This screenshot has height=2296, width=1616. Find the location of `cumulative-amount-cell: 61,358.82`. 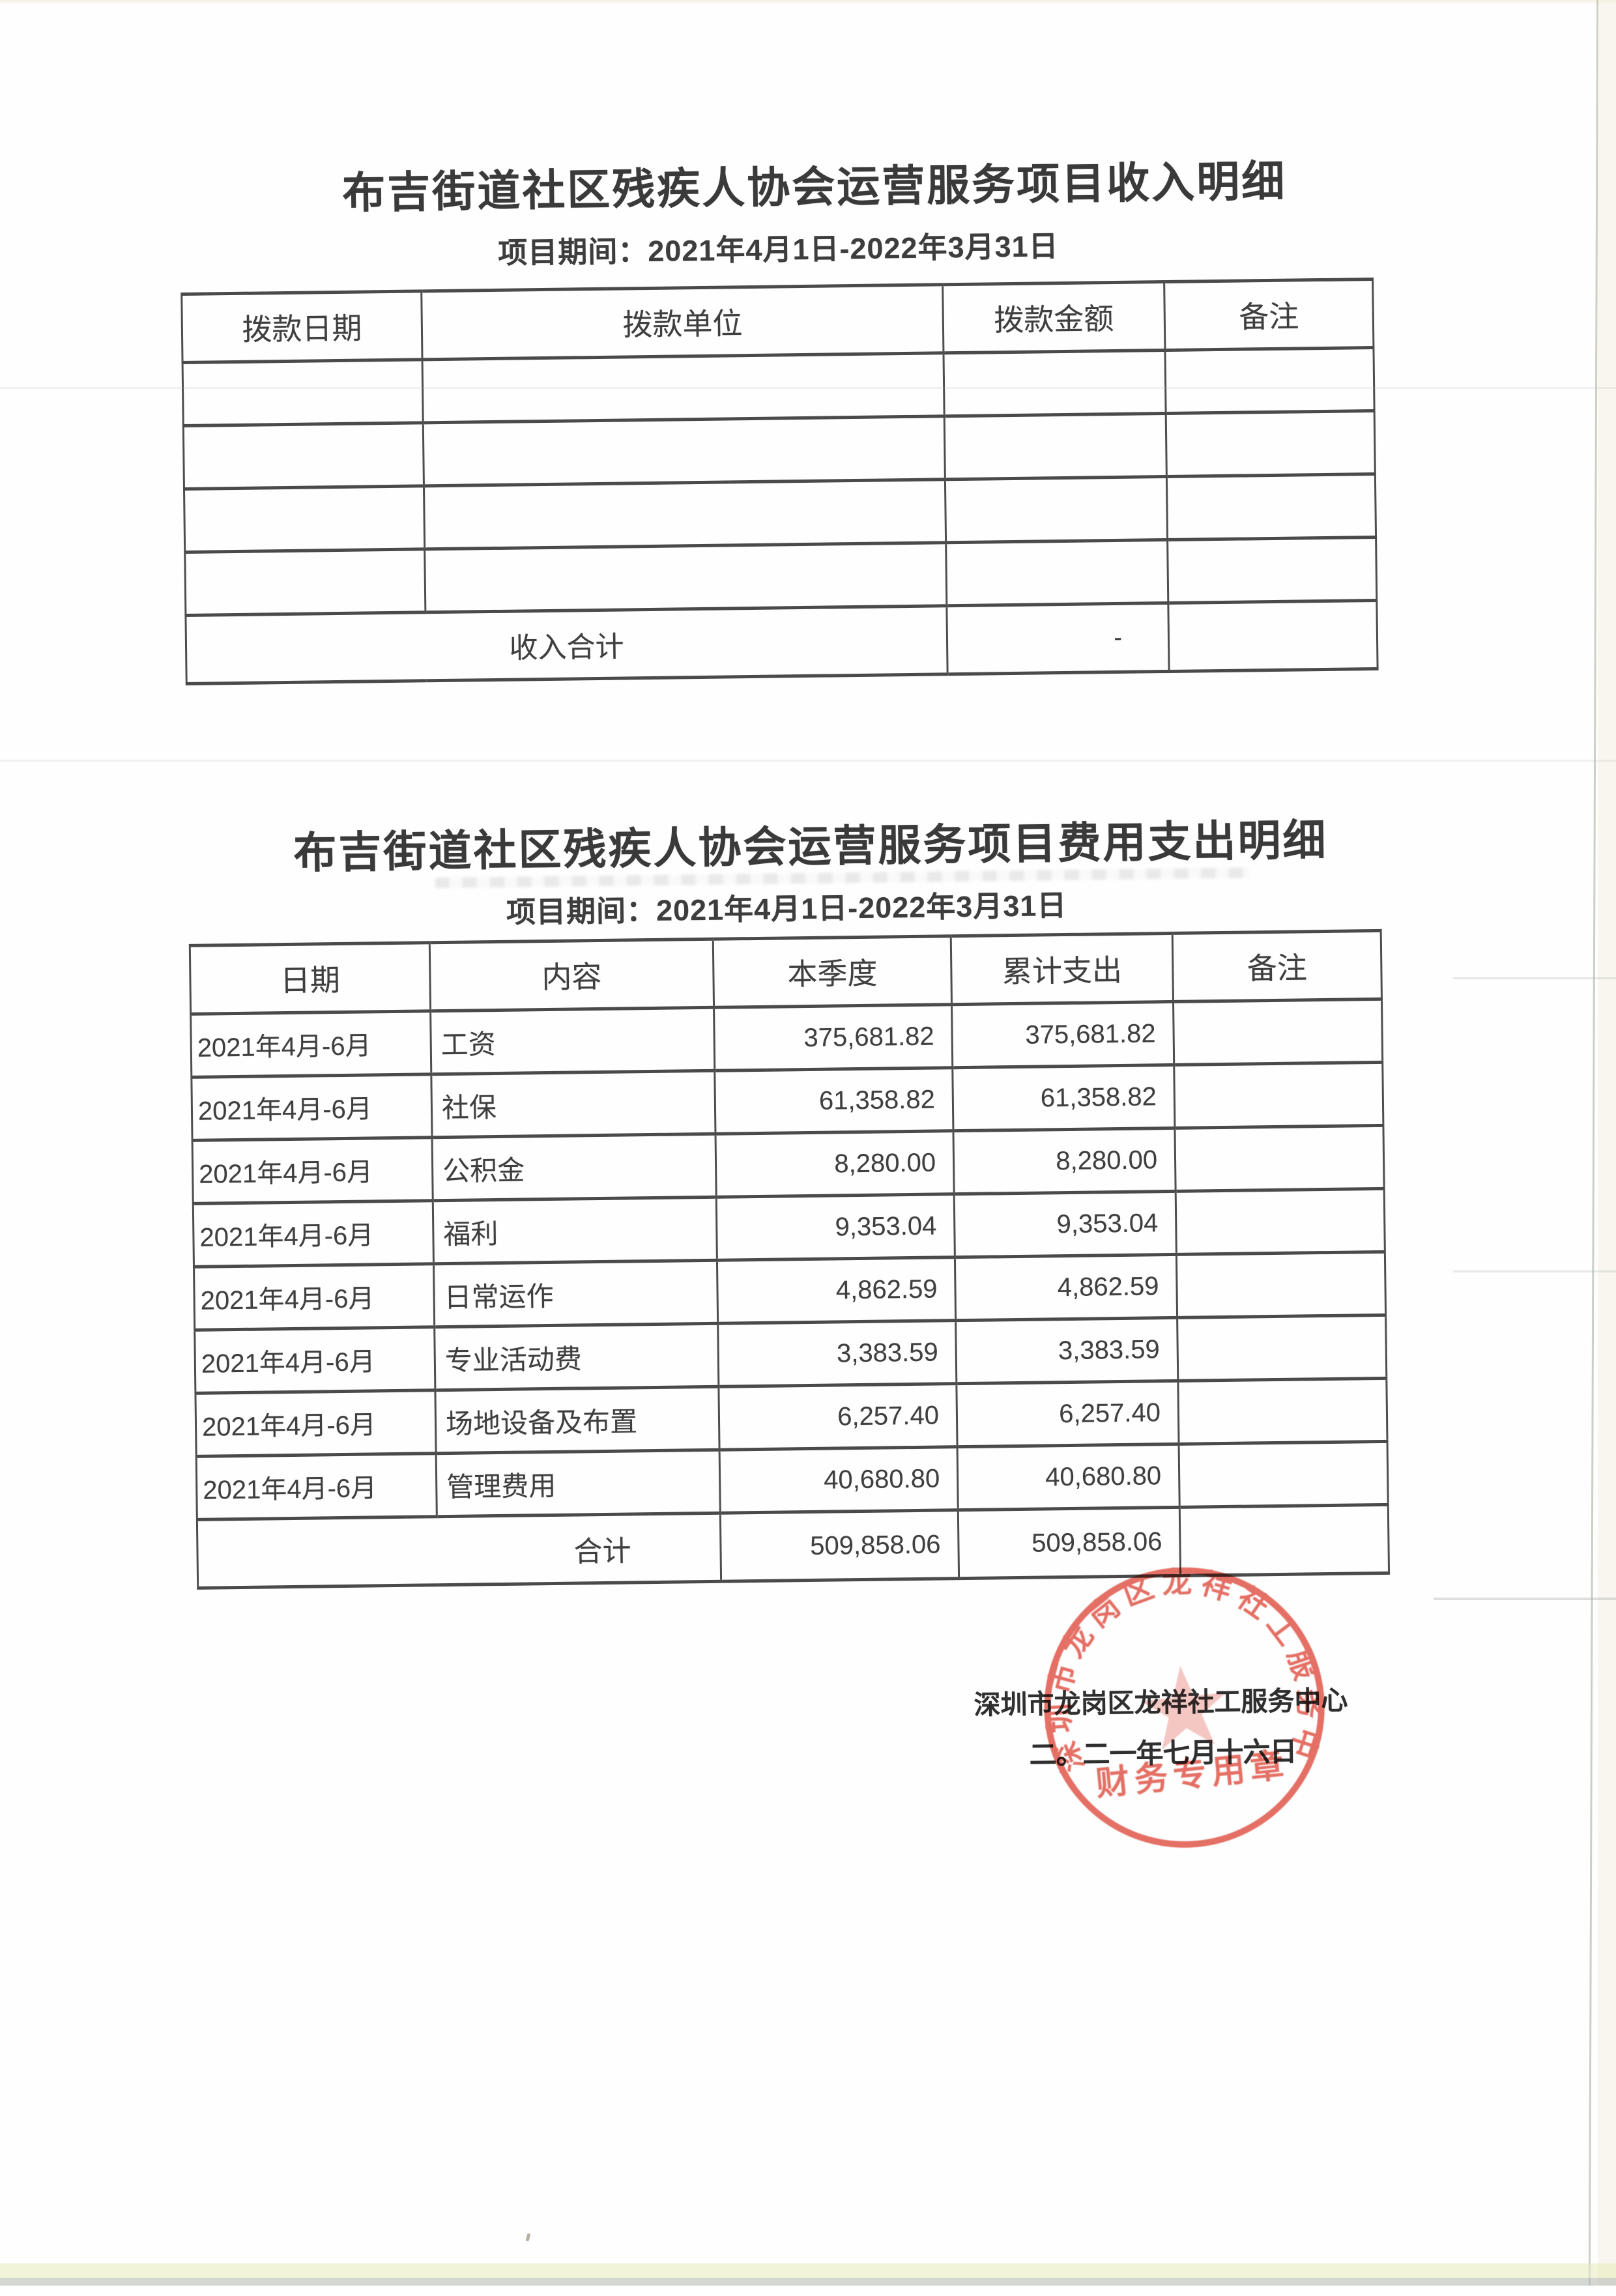

cumulative-amount-cell: 61,358.82 is located at coordinates (1063, 1098).